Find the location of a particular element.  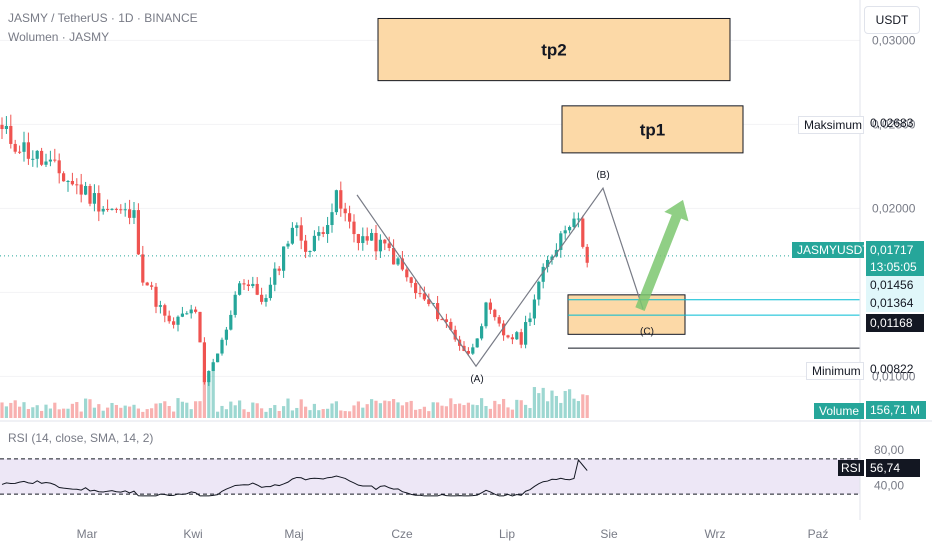

countdown-tag: 13:05:05 is located at coordinates (895, 267).